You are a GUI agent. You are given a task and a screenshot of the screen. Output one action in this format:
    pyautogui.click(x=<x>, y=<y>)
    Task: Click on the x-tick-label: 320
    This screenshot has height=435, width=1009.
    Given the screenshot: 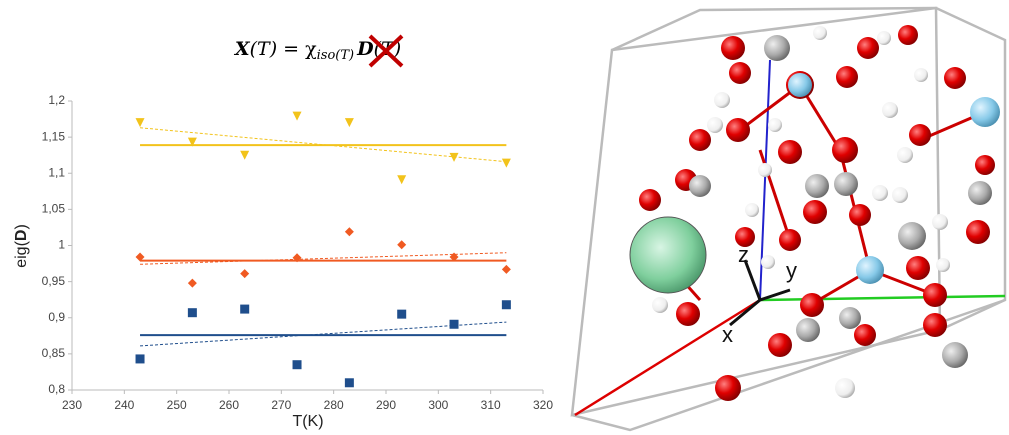 What is the action you would take?
    pyautogui.click(x=543, y=405)
    